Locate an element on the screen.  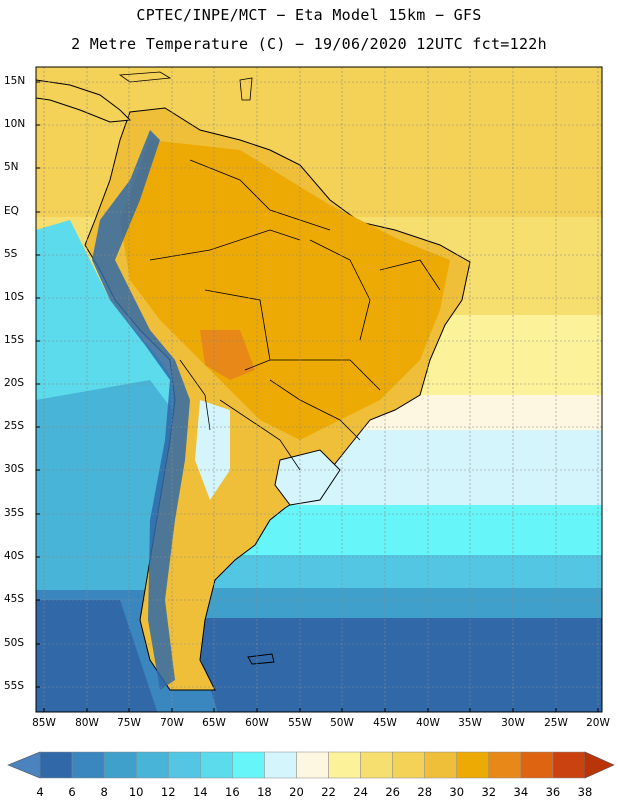
colorbar-label: 24 is located at coordinates (360, 792).